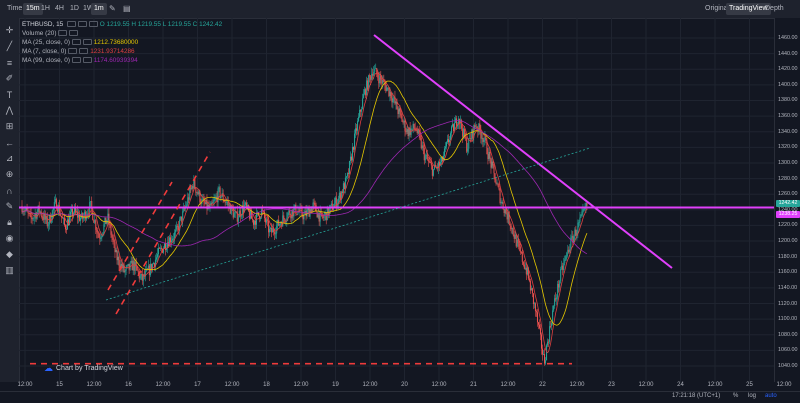  What do you see at coordinates (9, 222) in the screenshot?
I see `lock-icon: 🔒︎` at bounding box center [9, 222].